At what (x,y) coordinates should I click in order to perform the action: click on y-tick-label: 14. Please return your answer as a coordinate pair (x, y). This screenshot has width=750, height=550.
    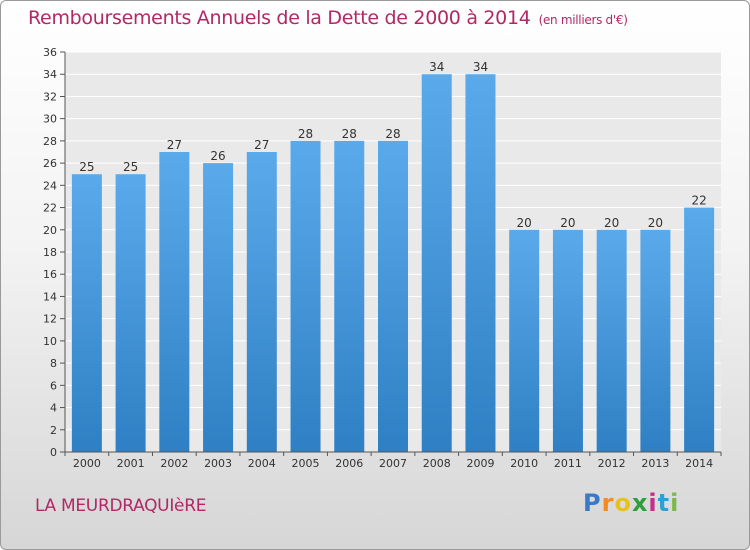
    Looking at the image, I should click on (50, 296).